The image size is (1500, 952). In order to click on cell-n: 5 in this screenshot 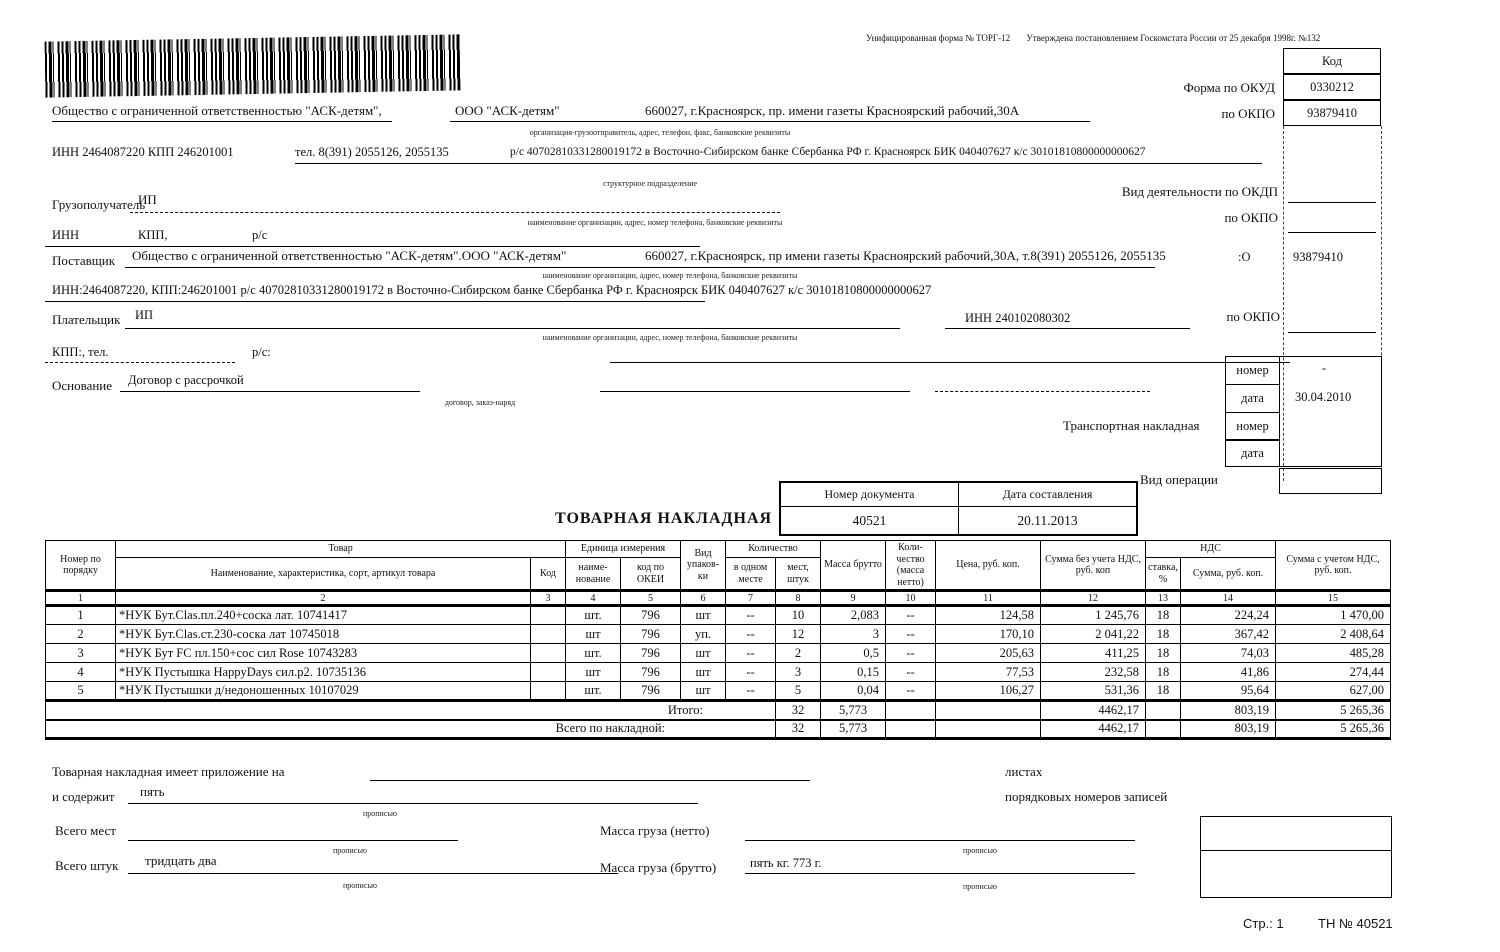, I will do `click(80, 691)`.